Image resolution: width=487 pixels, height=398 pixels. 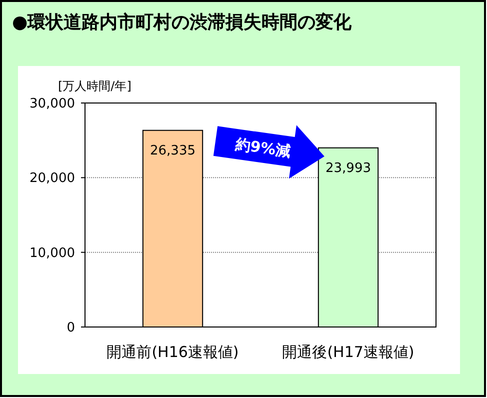 What do you see at coordinates (173, 150) in the screenshot?
I see `data-label: 26,335` at bounding box center [173, 150].